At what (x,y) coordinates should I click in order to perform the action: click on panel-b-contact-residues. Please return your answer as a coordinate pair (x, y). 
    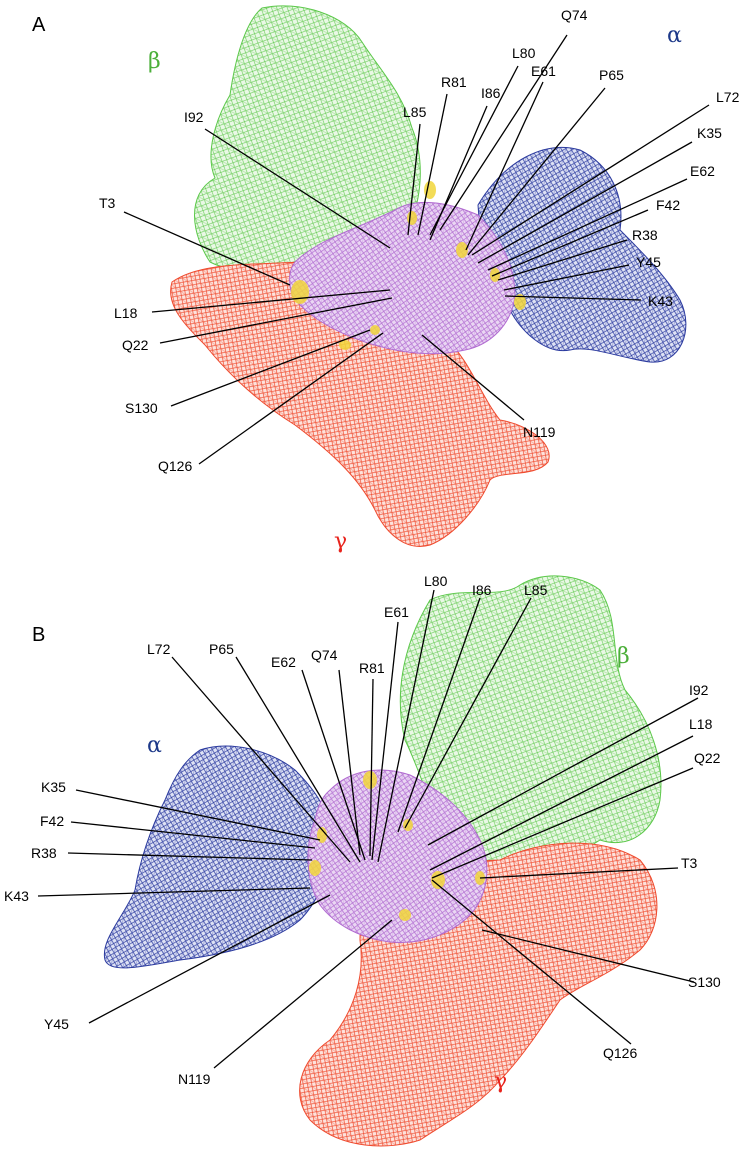
    Looking at the image, I should click on (397, 846).